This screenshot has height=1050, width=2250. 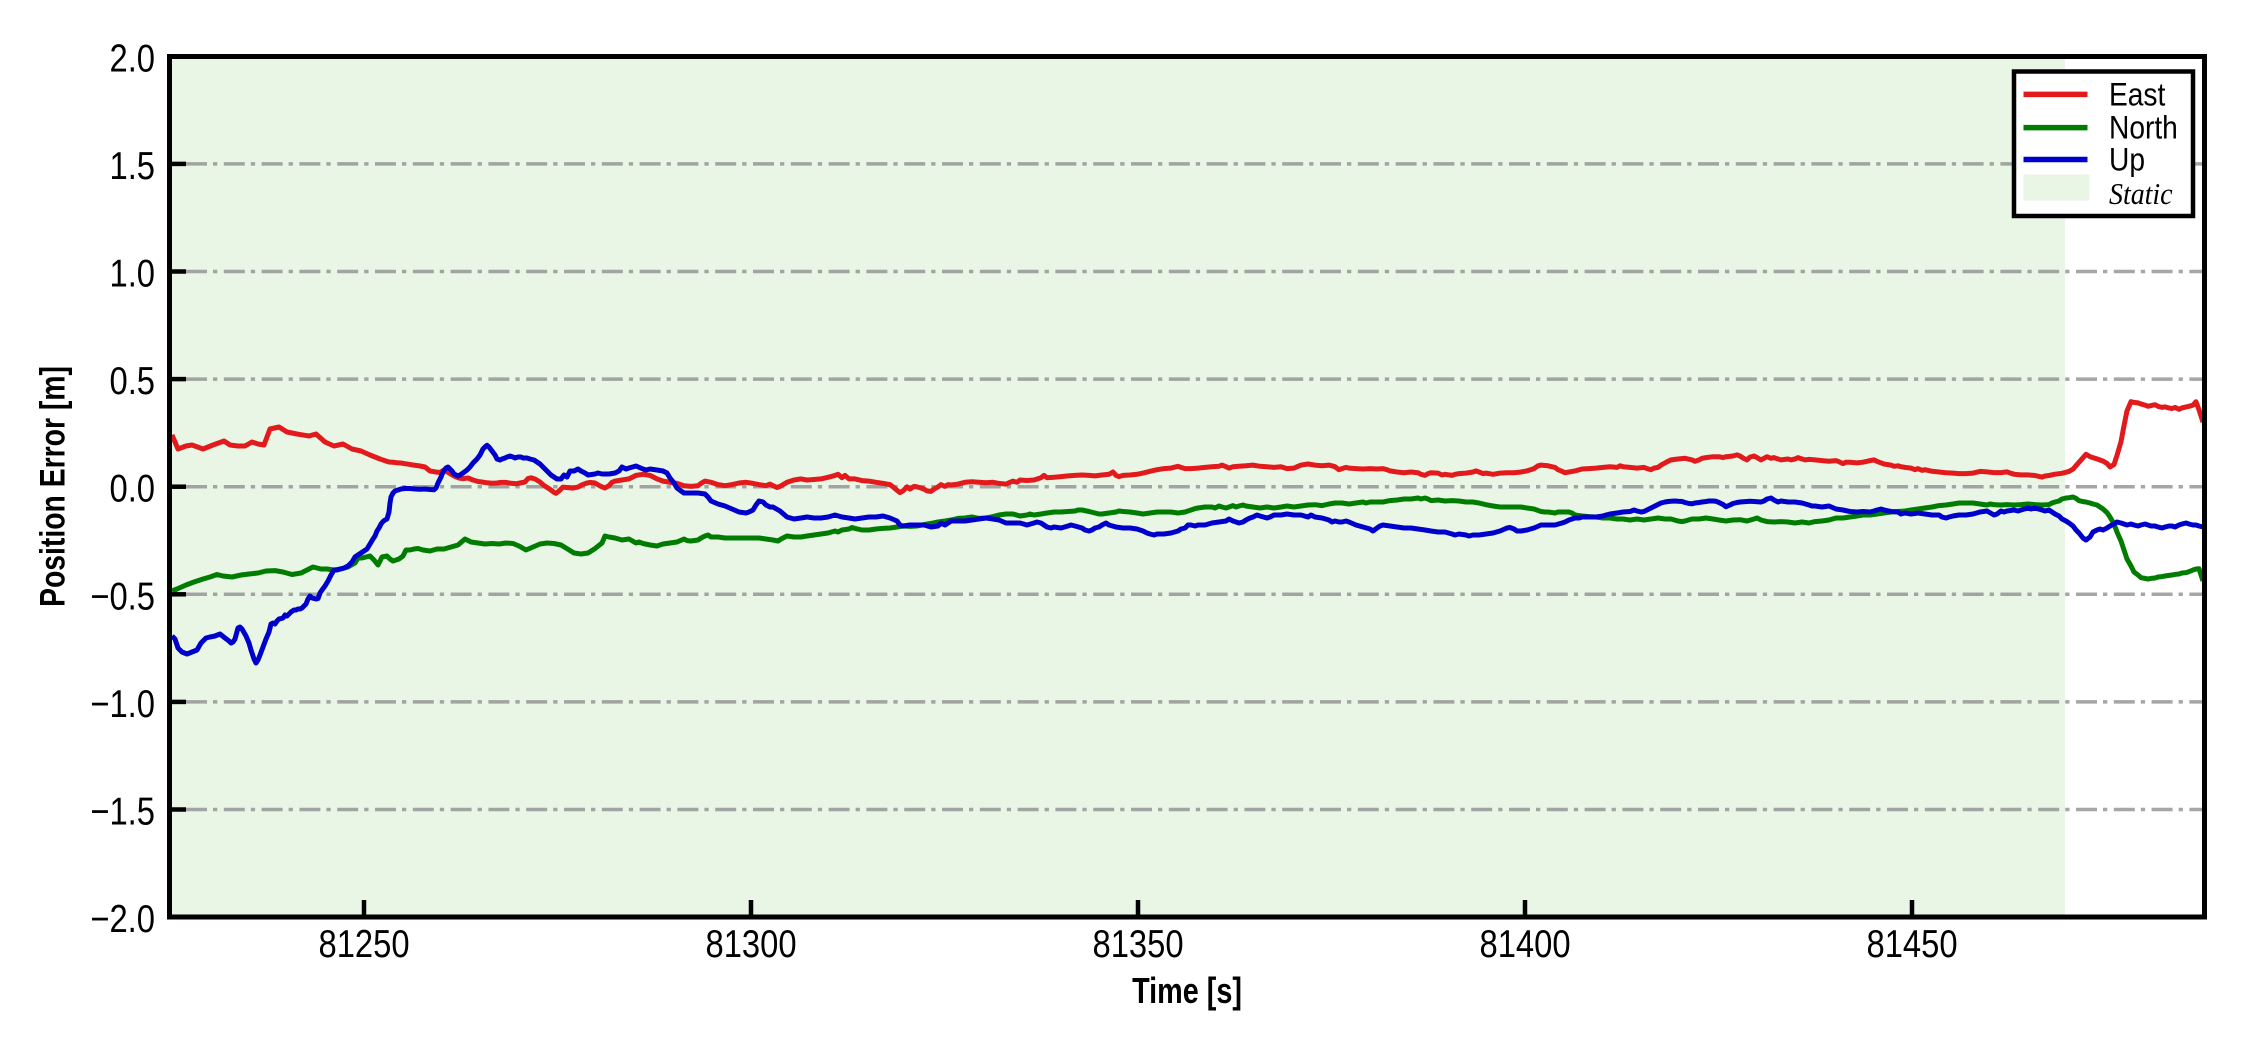 I want to click on svg-text: 1.0, so click(x=132, y=273).